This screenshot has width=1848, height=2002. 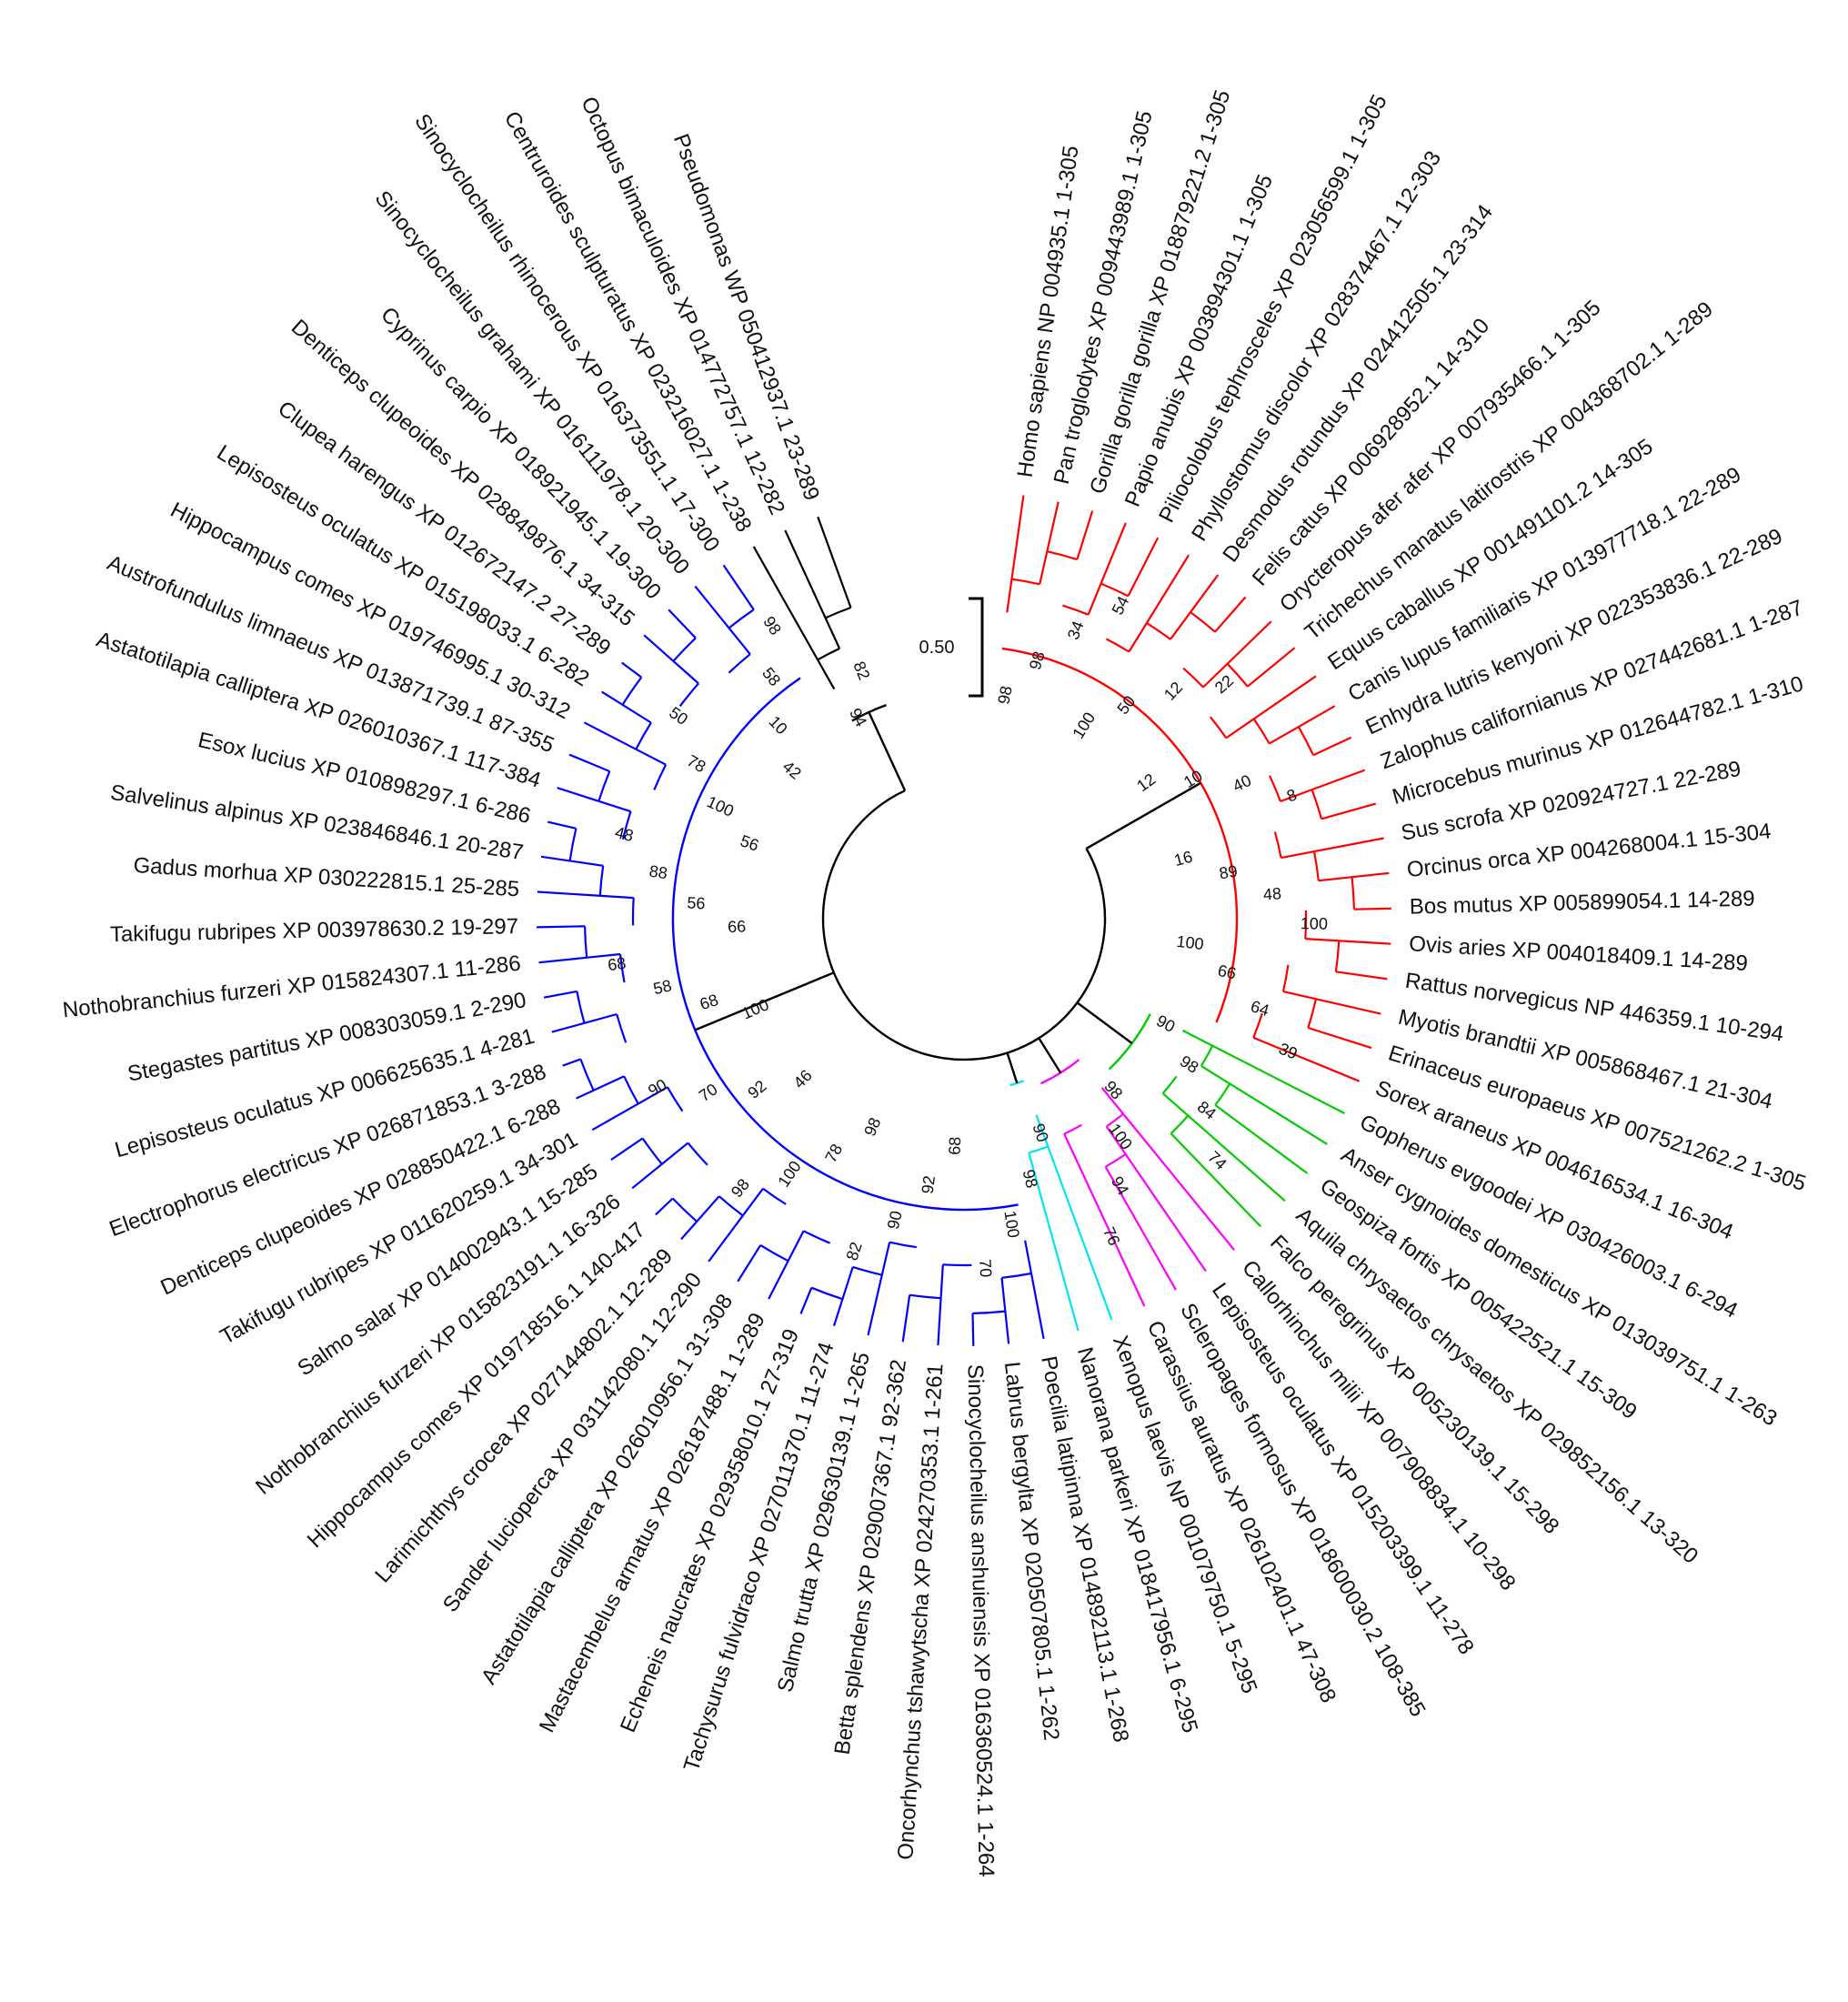 I want to click on bootstrap-value: 100, so click(x=1011, y=1225).